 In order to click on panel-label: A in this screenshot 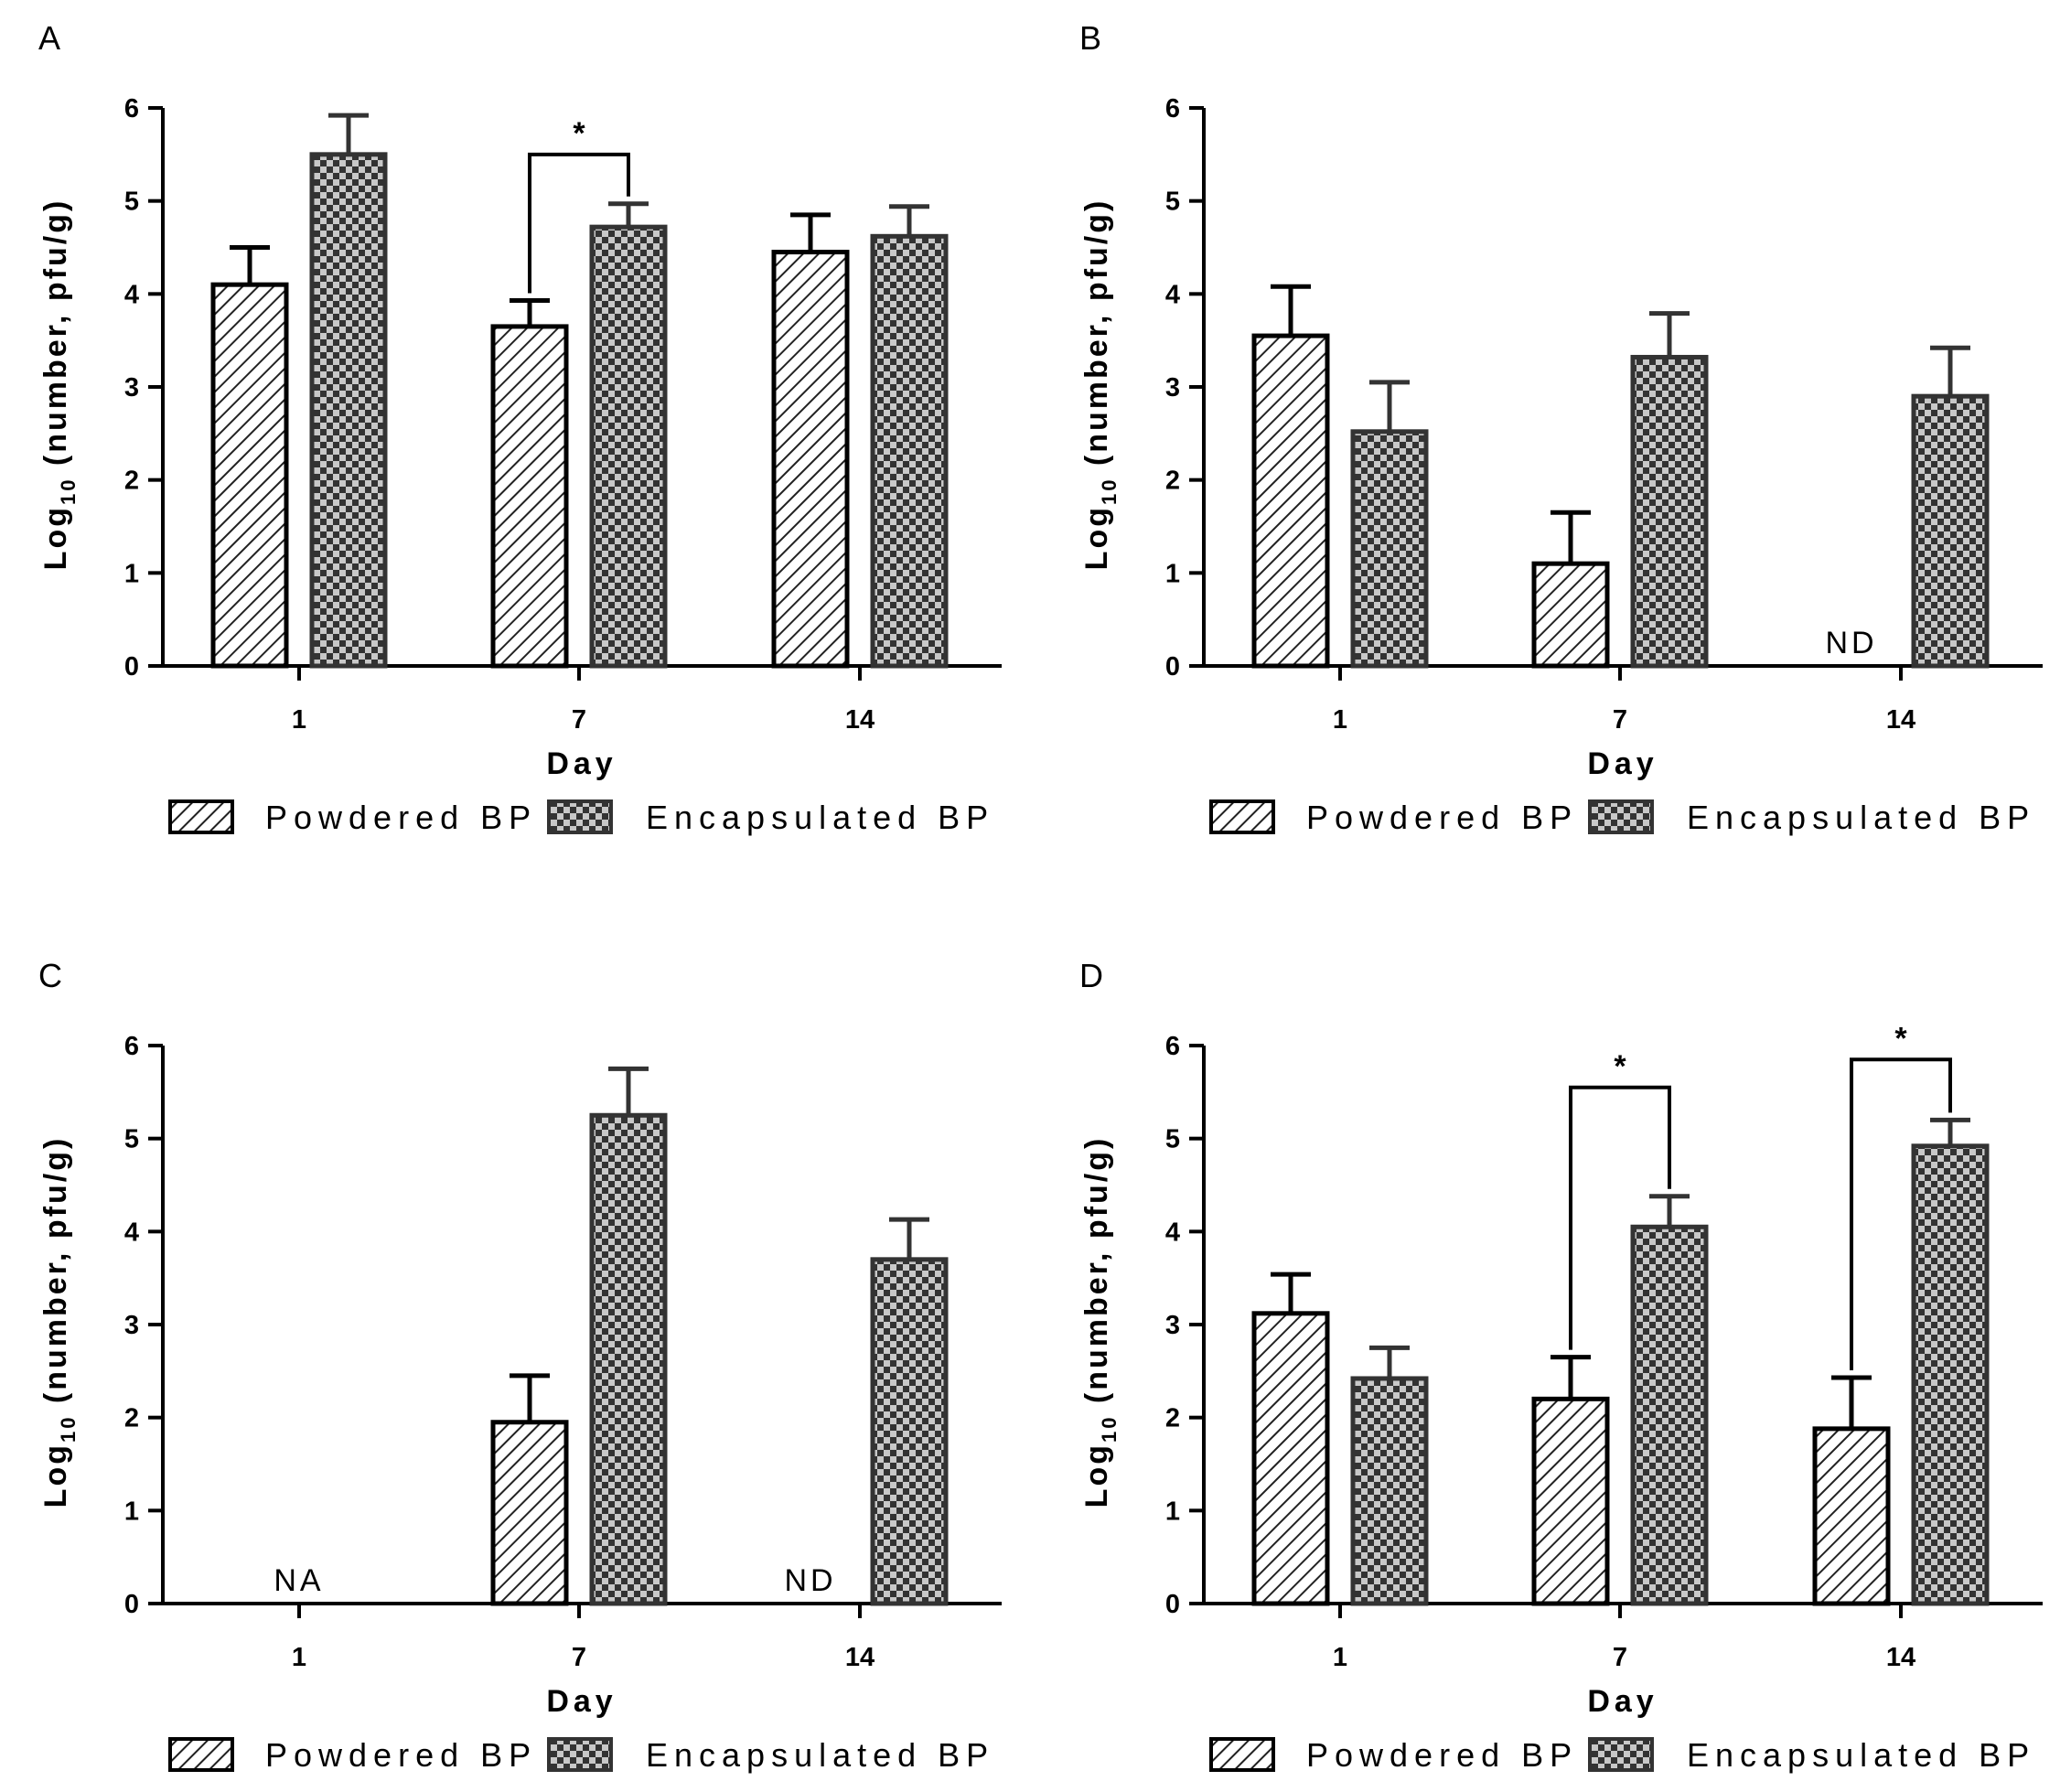, I will do `click(49, 38)`.